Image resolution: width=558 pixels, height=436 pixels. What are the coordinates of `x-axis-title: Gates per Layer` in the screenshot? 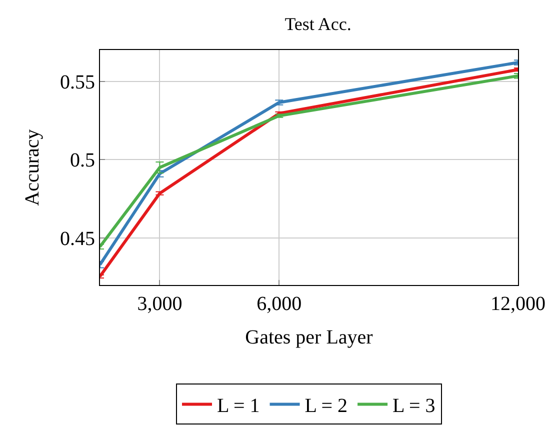 It's located at (309, 337).